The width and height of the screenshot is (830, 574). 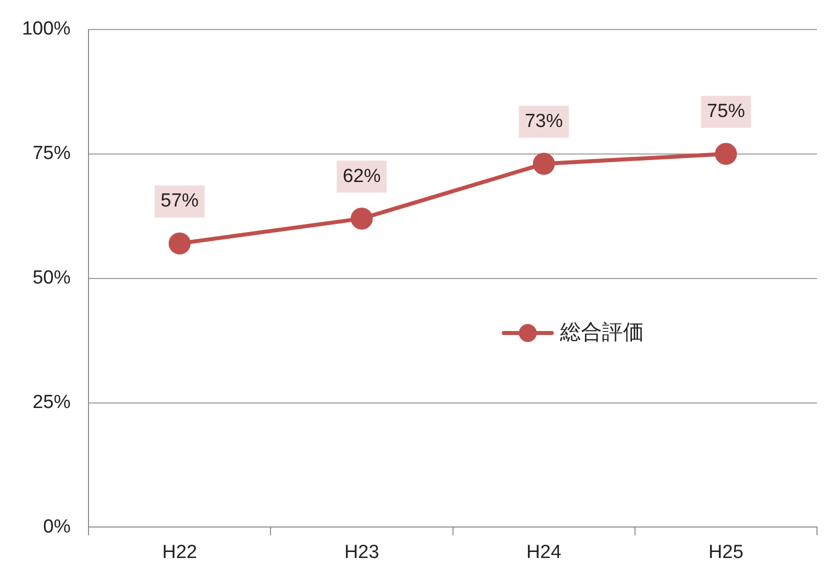 I want to click on y-tick-label: 0%, so click(x=57, y=527).